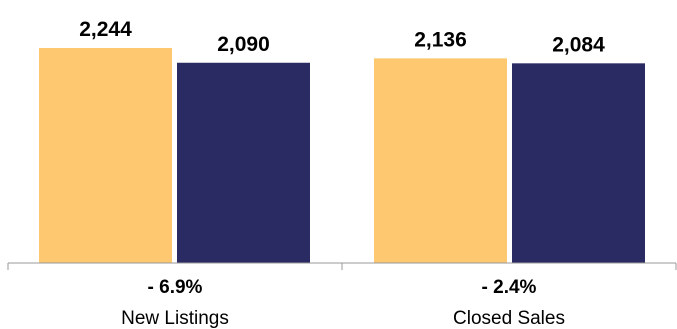 The image size is (677, 329). Describe the element at coordinates (175, 318) in the screenshot. I see `category-label-new-listings: New Listings` at that location.